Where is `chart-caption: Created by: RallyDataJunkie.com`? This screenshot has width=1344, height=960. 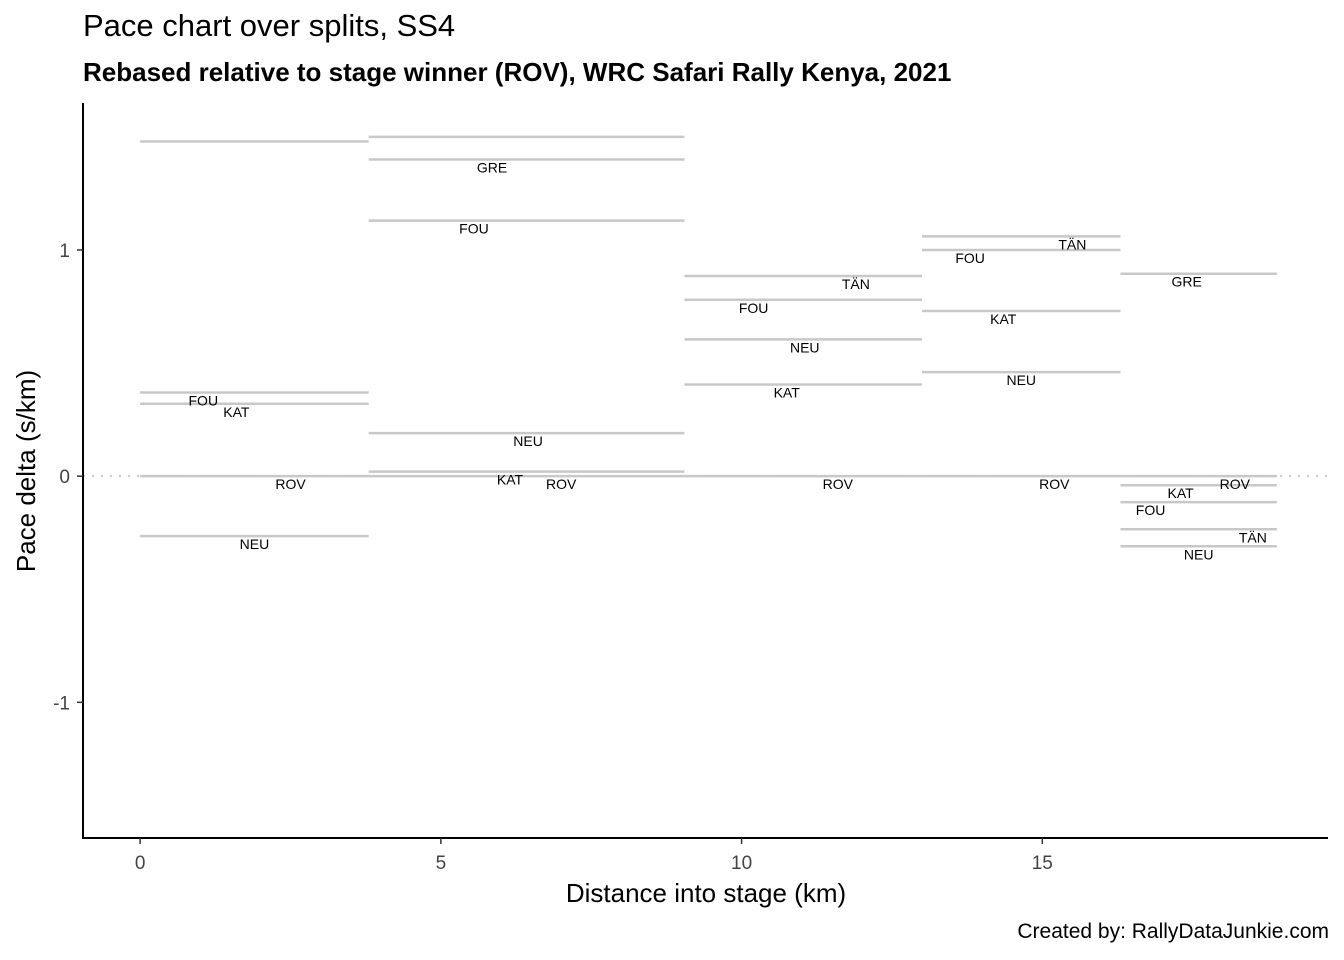 chart-caption: Created by: RallyDataJunkie.com is located at coordinates (1173, 931).